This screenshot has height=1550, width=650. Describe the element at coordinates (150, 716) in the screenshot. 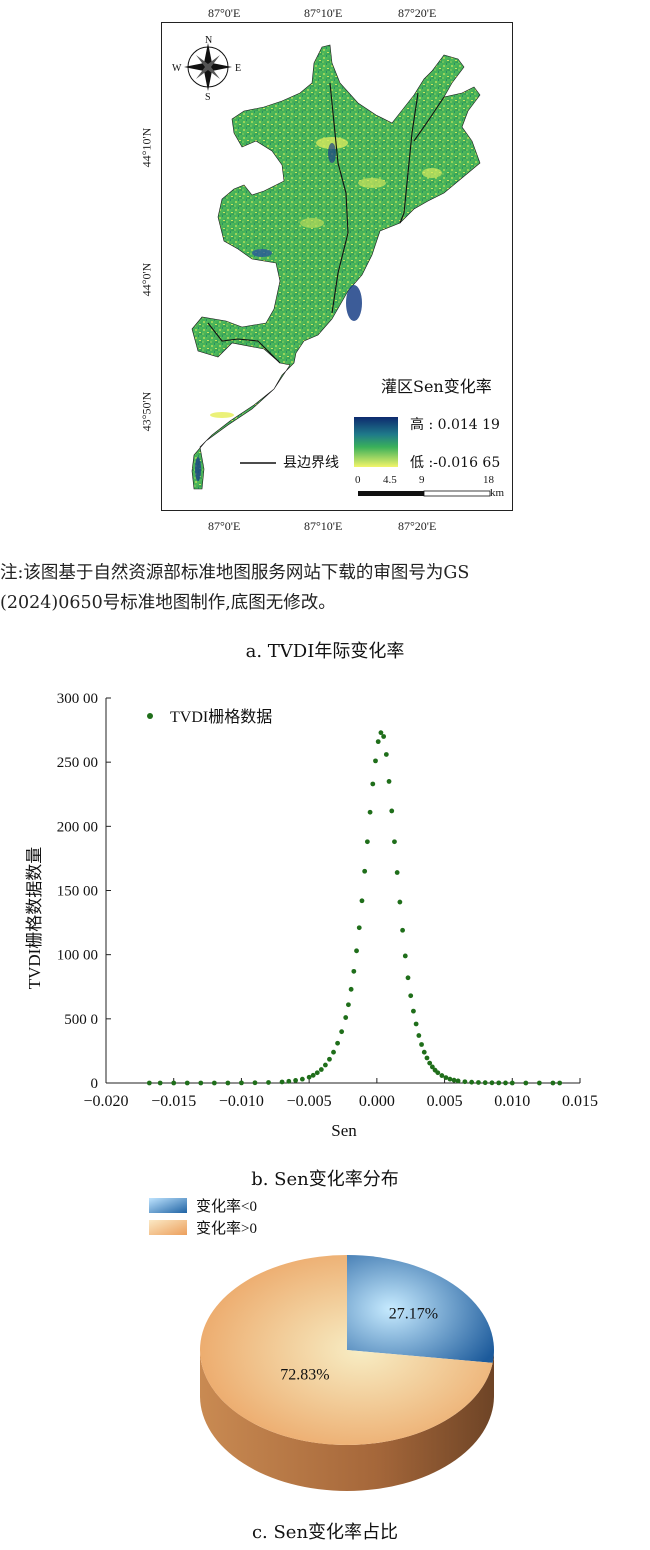

I see `scatter-legend-marker` at that location.